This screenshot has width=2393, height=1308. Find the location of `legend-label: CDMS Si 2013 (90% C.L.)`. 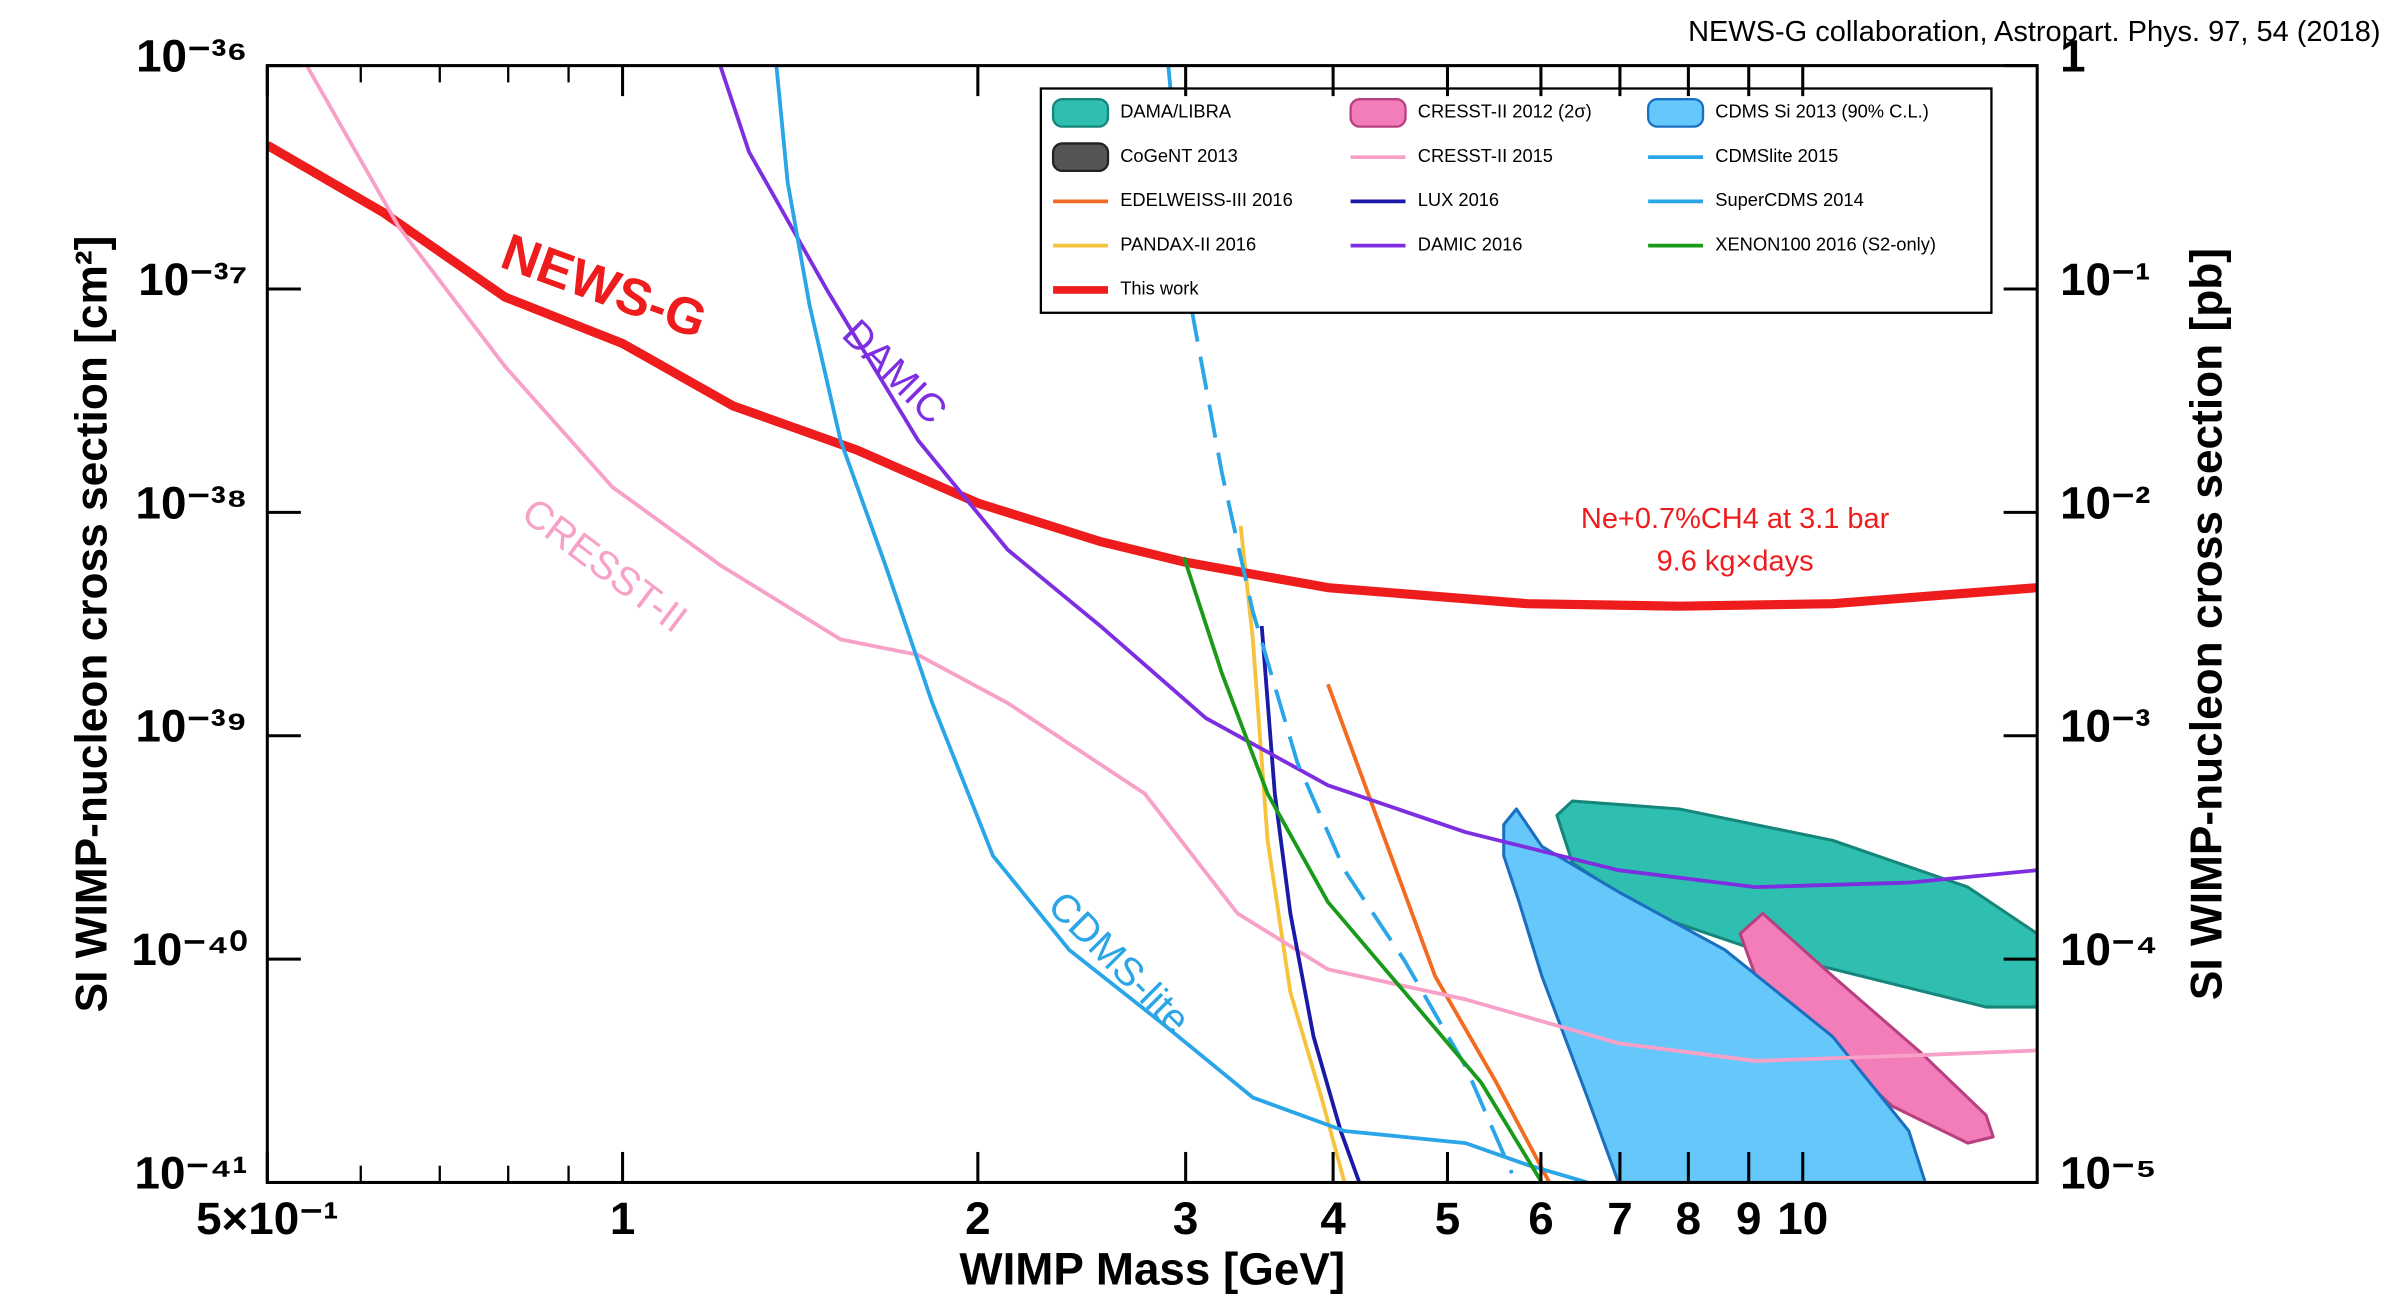

legend-label: CDMS Si 2013 (90% C.L.) is located at coordinates (1822, 111).